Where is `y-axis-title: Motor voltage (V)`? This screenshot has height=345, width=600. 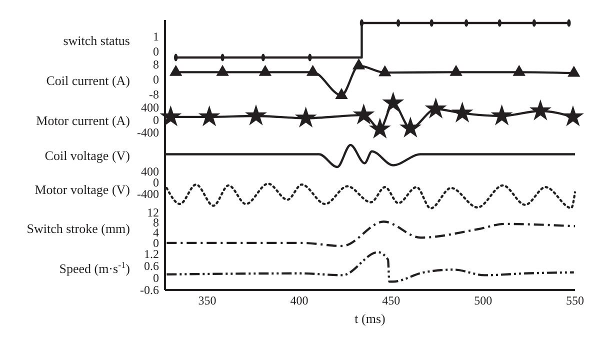
y-axis-title: Motor voltage (V) is located at coordinates (82, 189).